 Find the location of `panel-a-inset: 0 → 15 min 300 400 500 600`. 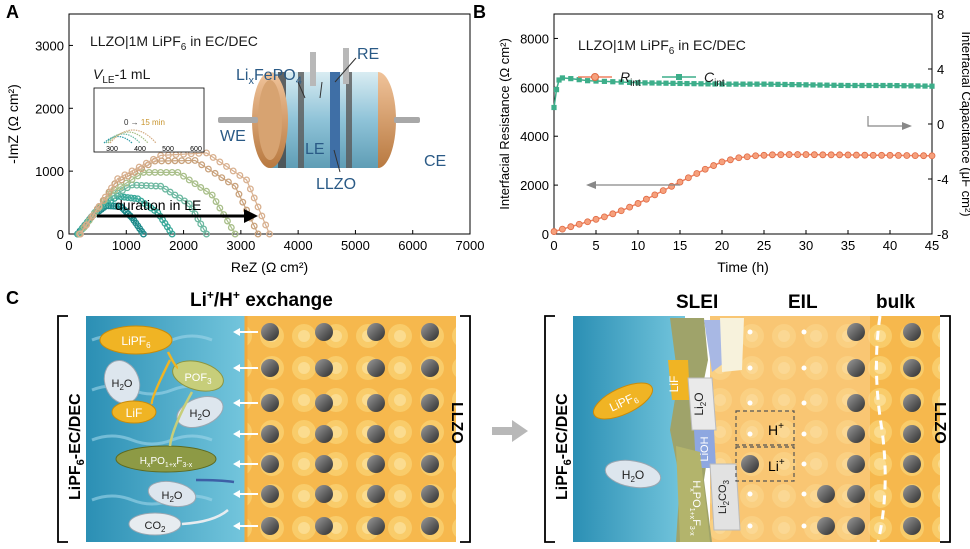

panel-a-inset: 0 → 15 min 300 400 500 600 is located at coordinates (149, 120).